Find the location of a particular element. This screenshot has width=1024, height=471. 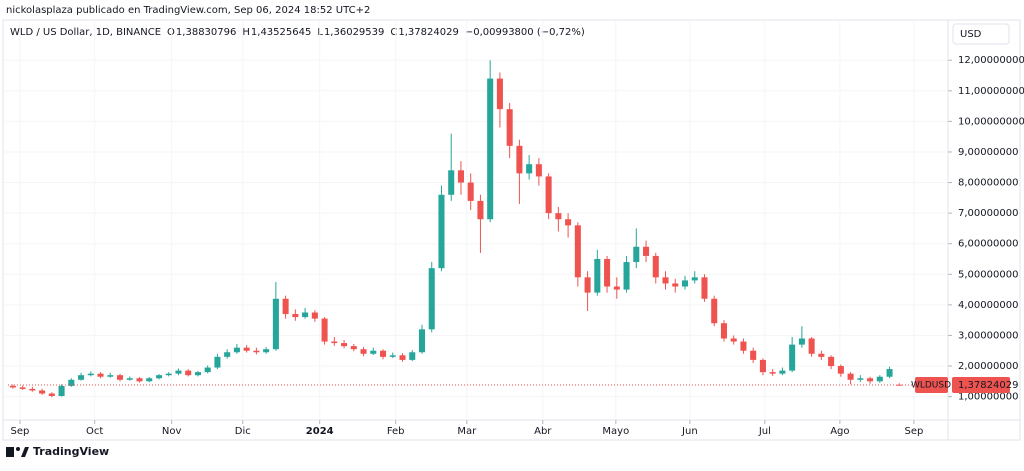

x-tick-label: Mar is located at coordinates (467, 431).